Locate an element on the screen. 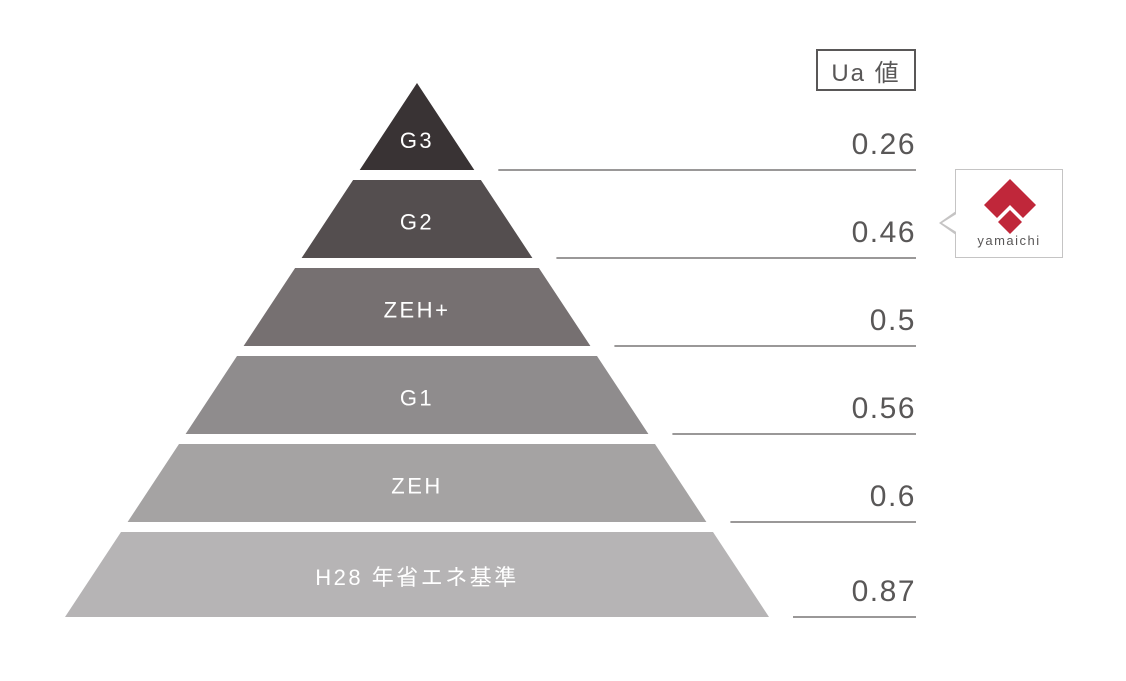 This screenshot has width=1126, height=681. tier-label-g2: G2 is located at coordinates (417, 222).